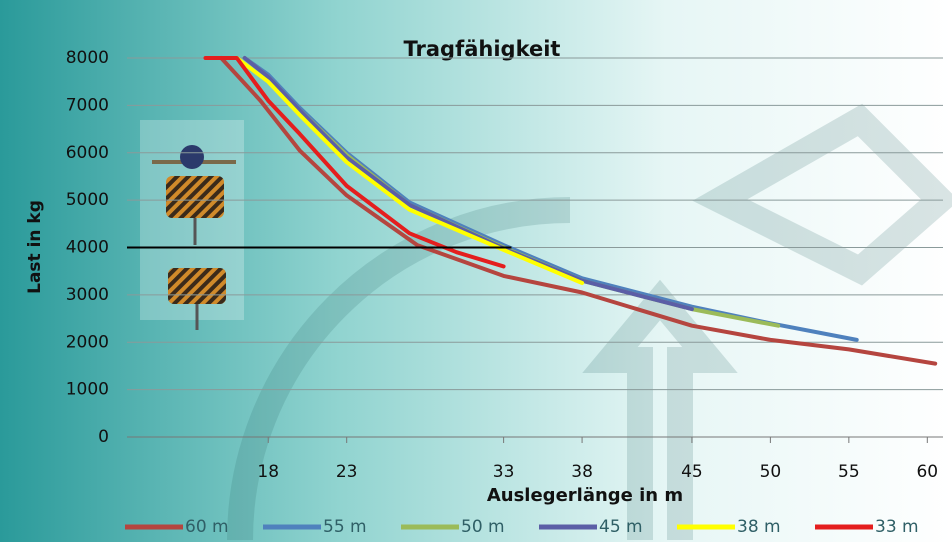 The height and width of the screenshot is (546, 952). I want to click on y-tick-label: 7000, so click(87, 105).